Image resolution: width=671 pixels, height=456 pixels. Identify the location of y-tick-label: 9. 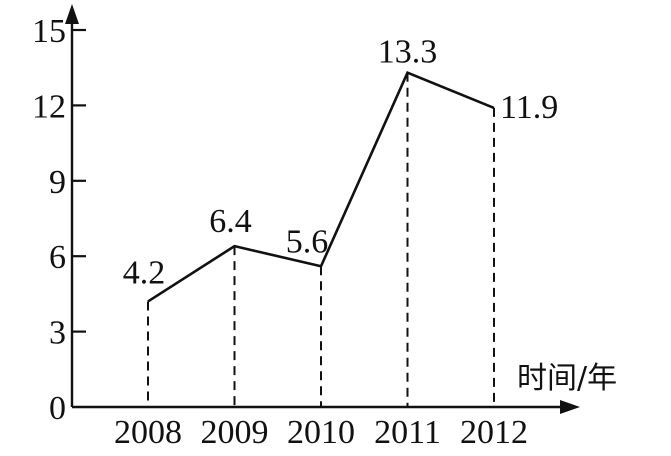
(57, 182).